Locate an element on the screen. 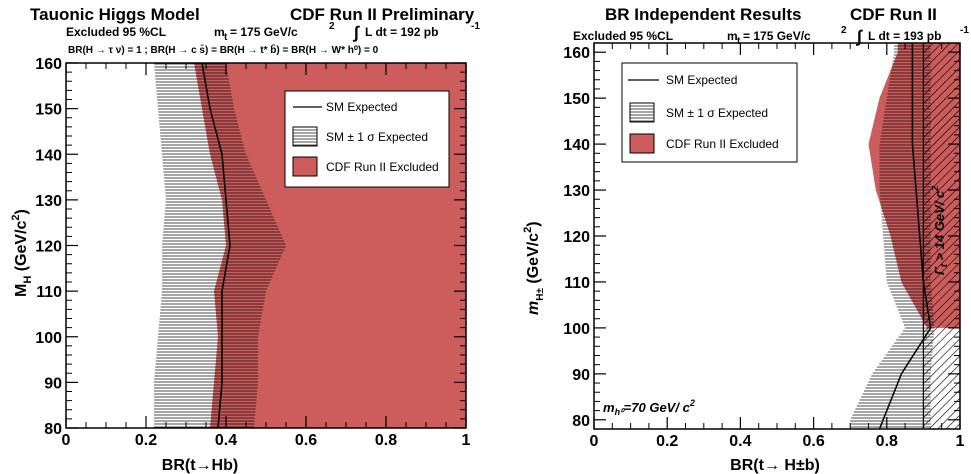  left-title: Tauonic Higgs Model is located at coordinates (115, 14).